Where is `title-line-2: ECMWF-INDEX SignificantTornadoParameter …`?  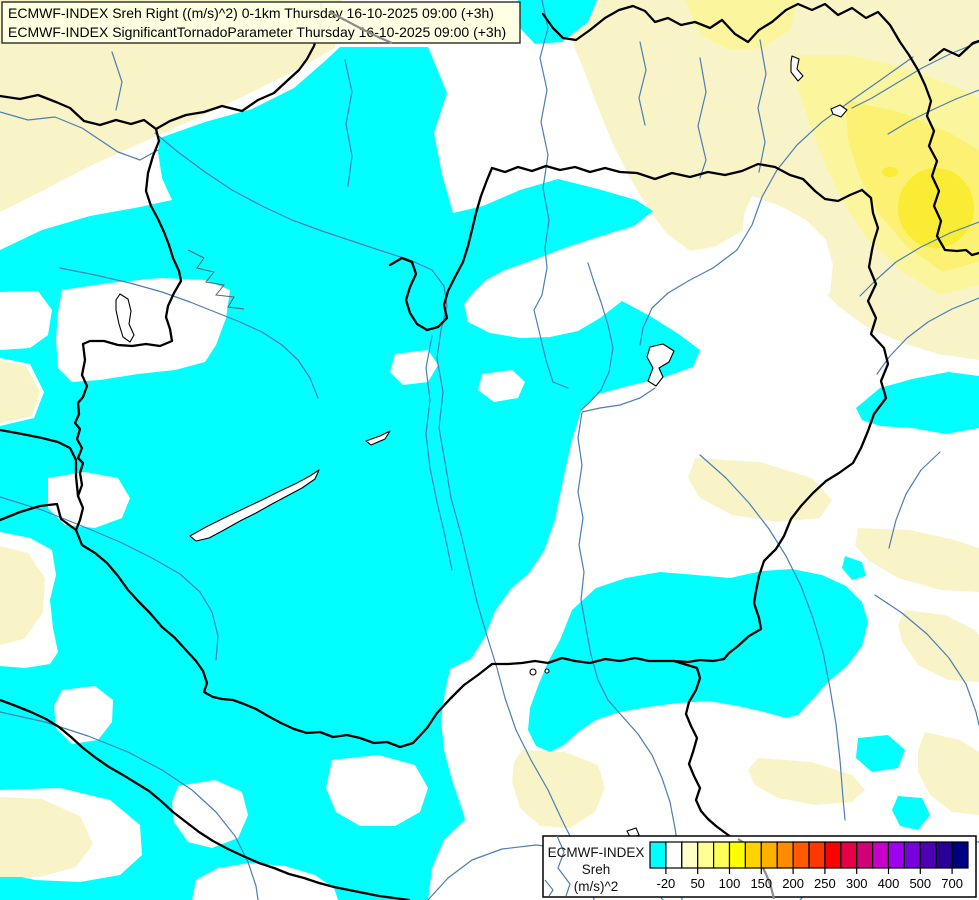
title-line-2: ECMWF-INDEX SignificantTornadoParameter … is located at coordinates (257, 32).